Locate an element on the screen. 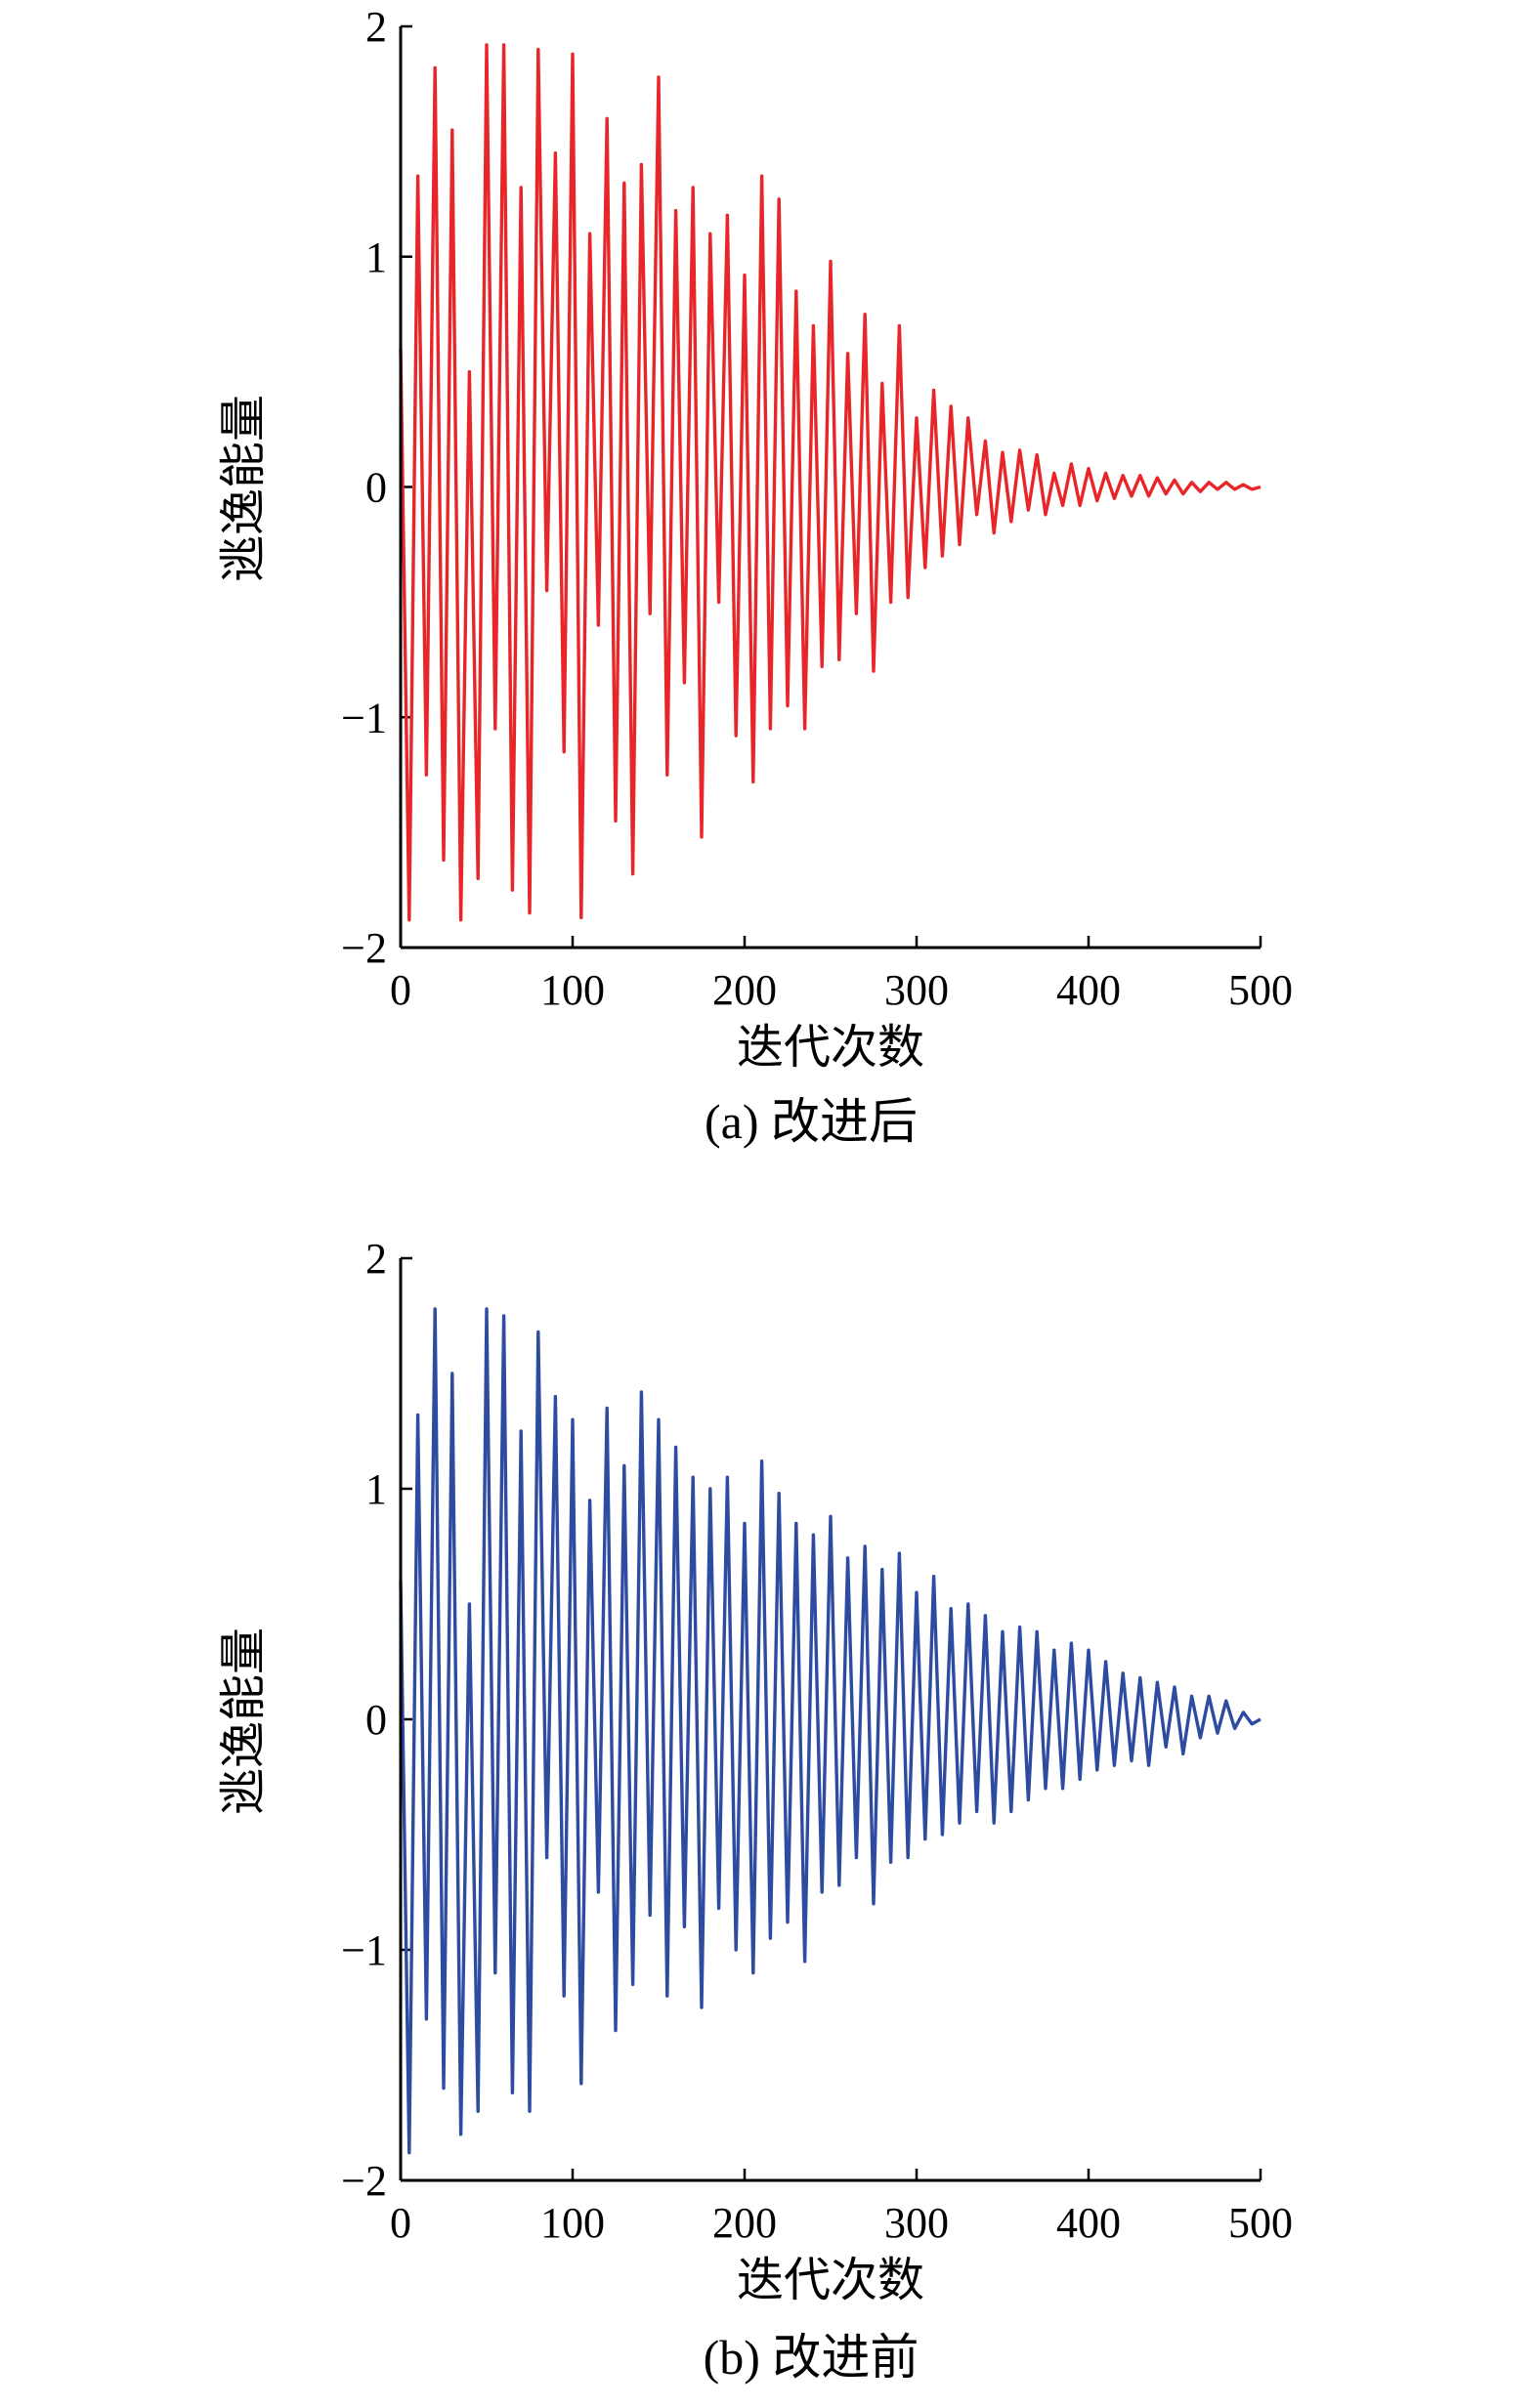 The width and height of the screenshot is (1539, 2408). y-axis-label-a: 逃逸能量 is located at coordinates (244, 488).